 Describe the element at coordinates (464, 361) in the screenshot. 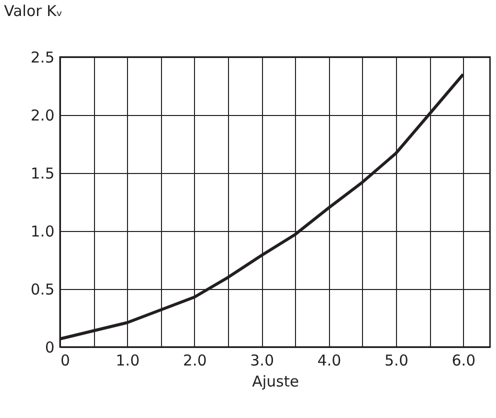

I see `x-tick-label: 6.0` at that location.